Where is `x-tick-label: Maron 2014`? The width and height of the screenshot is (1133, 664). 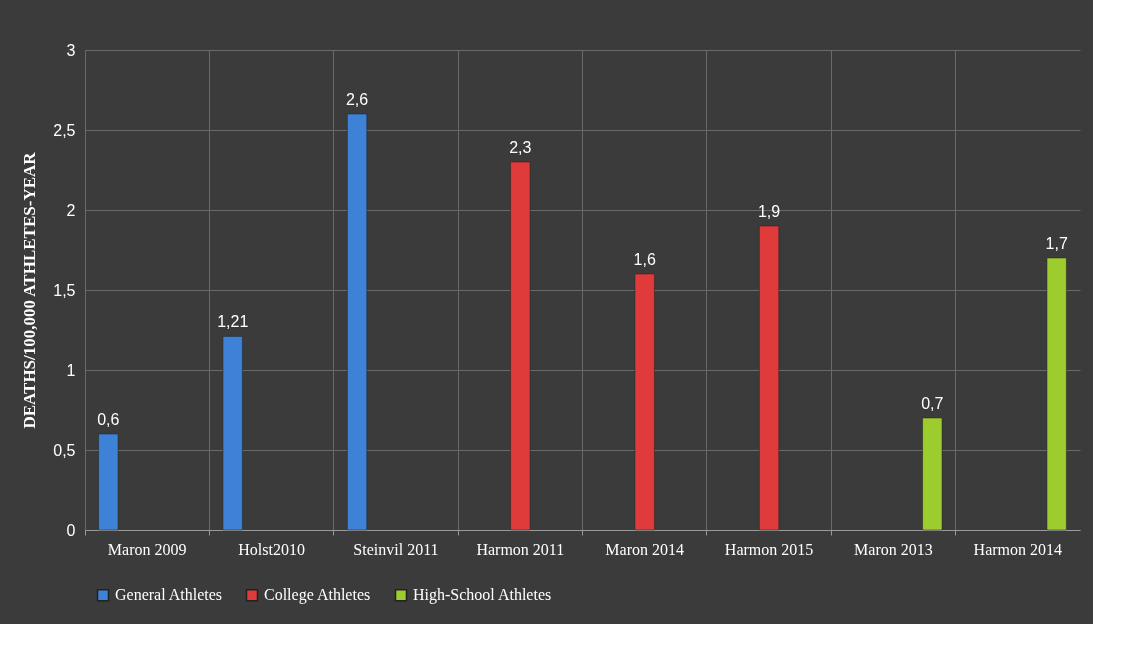 x-tick-label: Maron 2014 is located at coordinates (645, 549).